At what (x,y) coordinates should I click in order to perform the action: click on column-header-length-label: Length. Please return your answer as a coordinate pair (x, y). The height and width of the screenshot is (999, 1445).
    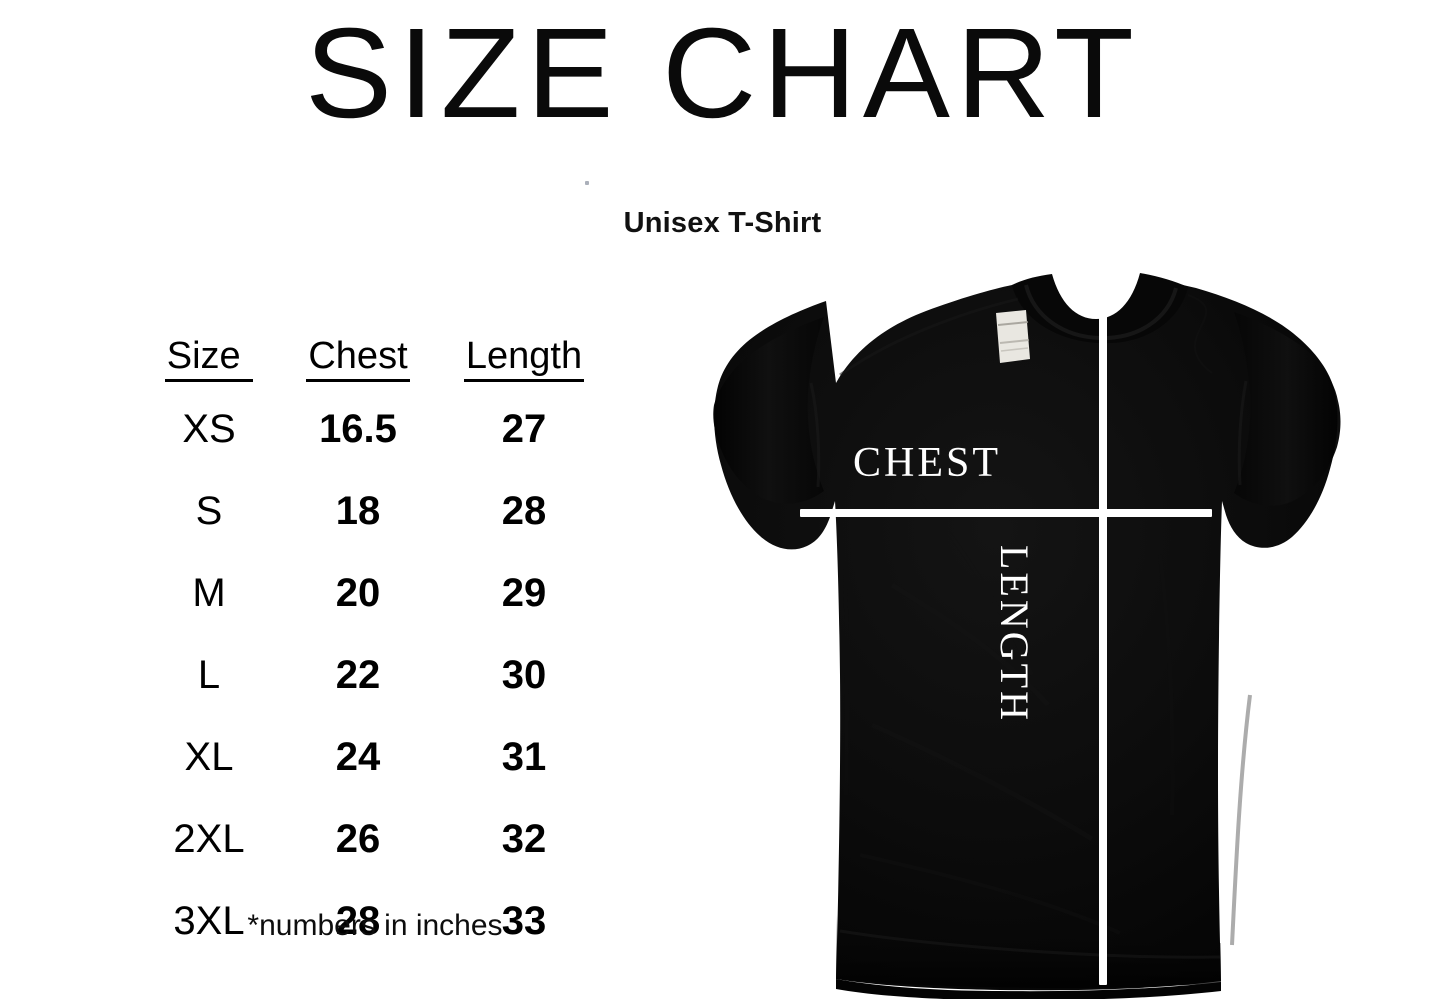
    Looking at the image, I should click on (524, 359).